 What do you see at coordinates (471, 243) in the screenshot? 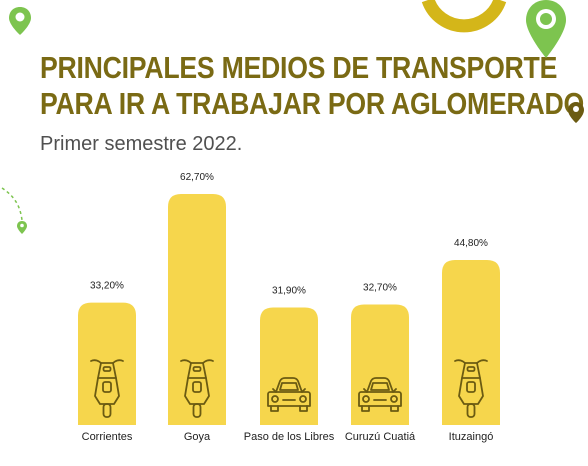
I see `data-label-4: 44,80%` at bounding box center [471, 243].